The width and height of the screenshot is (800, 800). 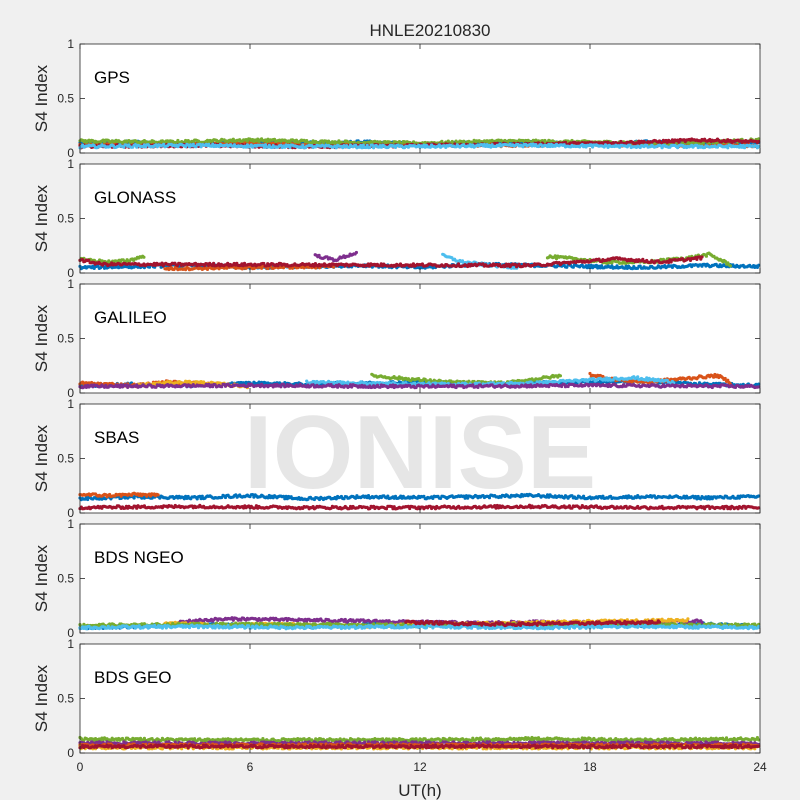 What do you see at coordinates (419, 143) in the screenshot?
I see `series-marks` at bounding box center [419, 143].